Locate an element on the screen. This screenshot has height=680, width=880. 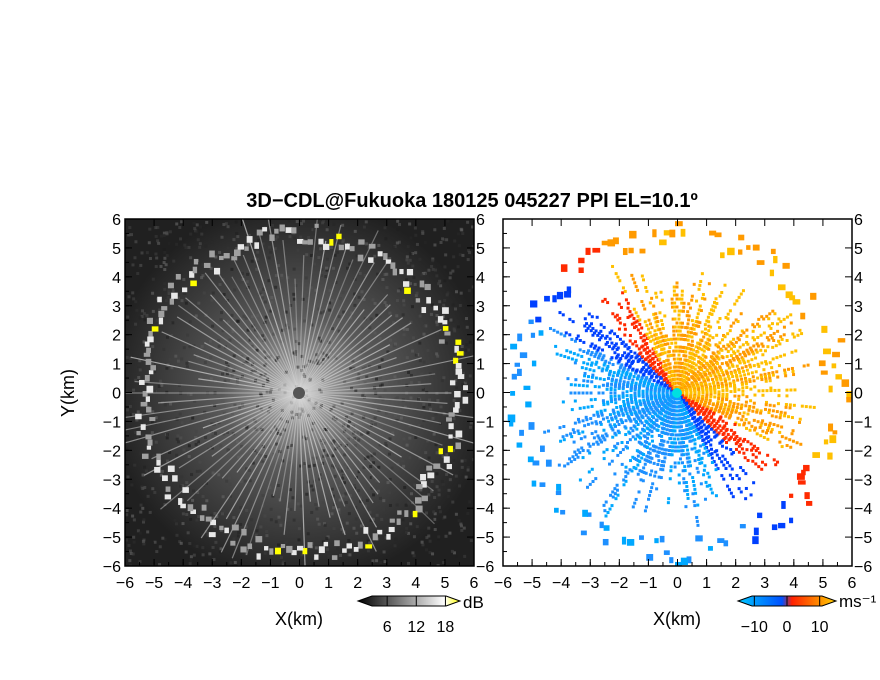
colorbar-tick-label: 18 is located at coordinates (446, 627).